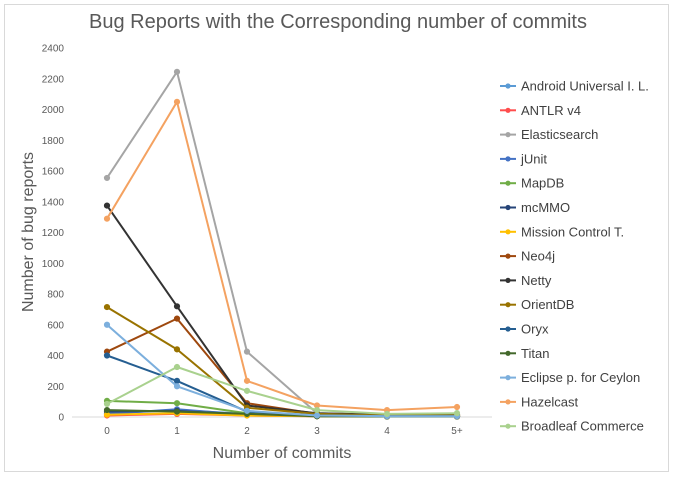  I want to click on legend-item: Netty, so click(526, 280).